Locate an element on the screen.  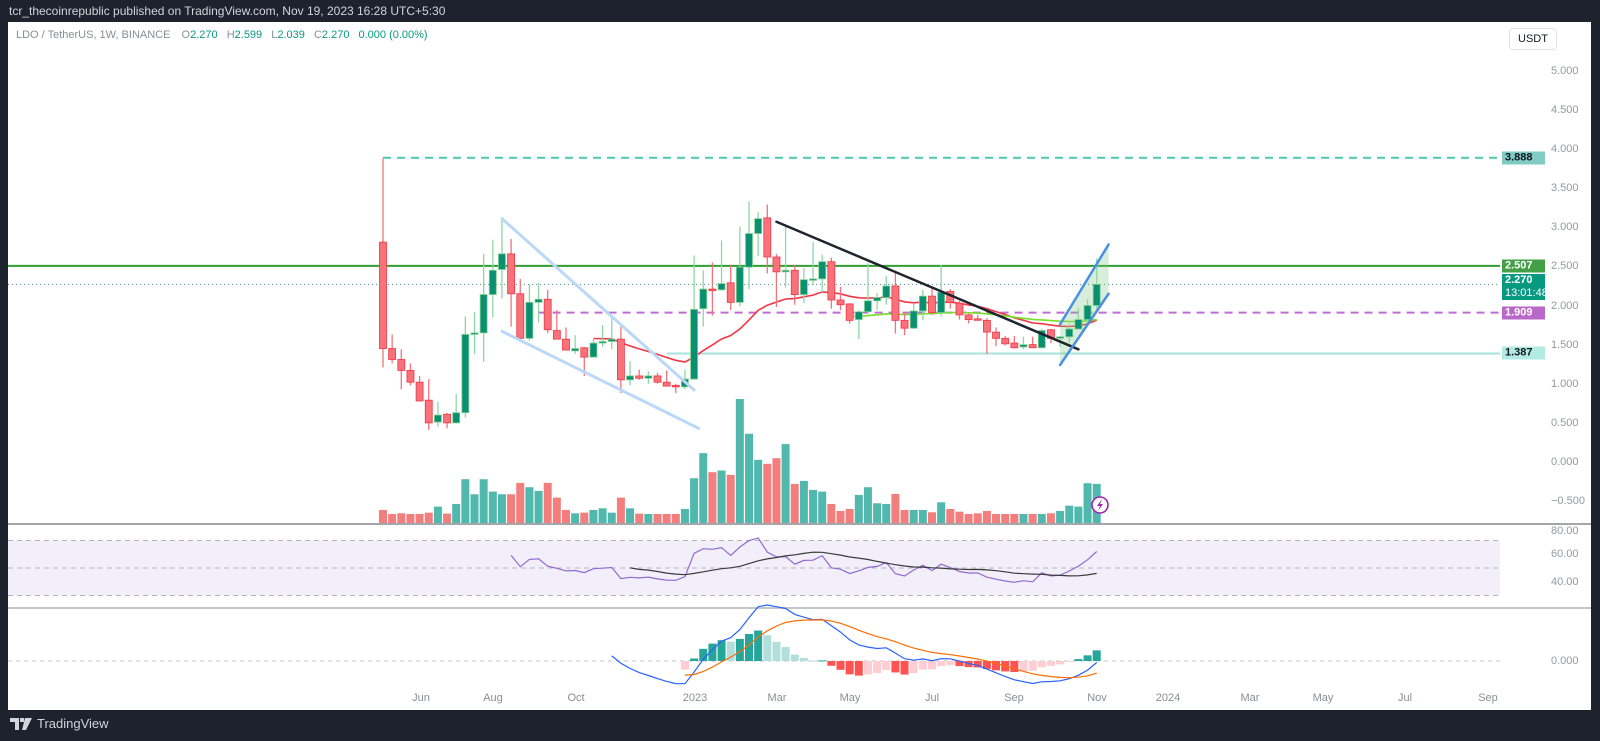
symbol-name: LDO / TetherUS, 1W, BINANCE is located at coordinates (93, 35).